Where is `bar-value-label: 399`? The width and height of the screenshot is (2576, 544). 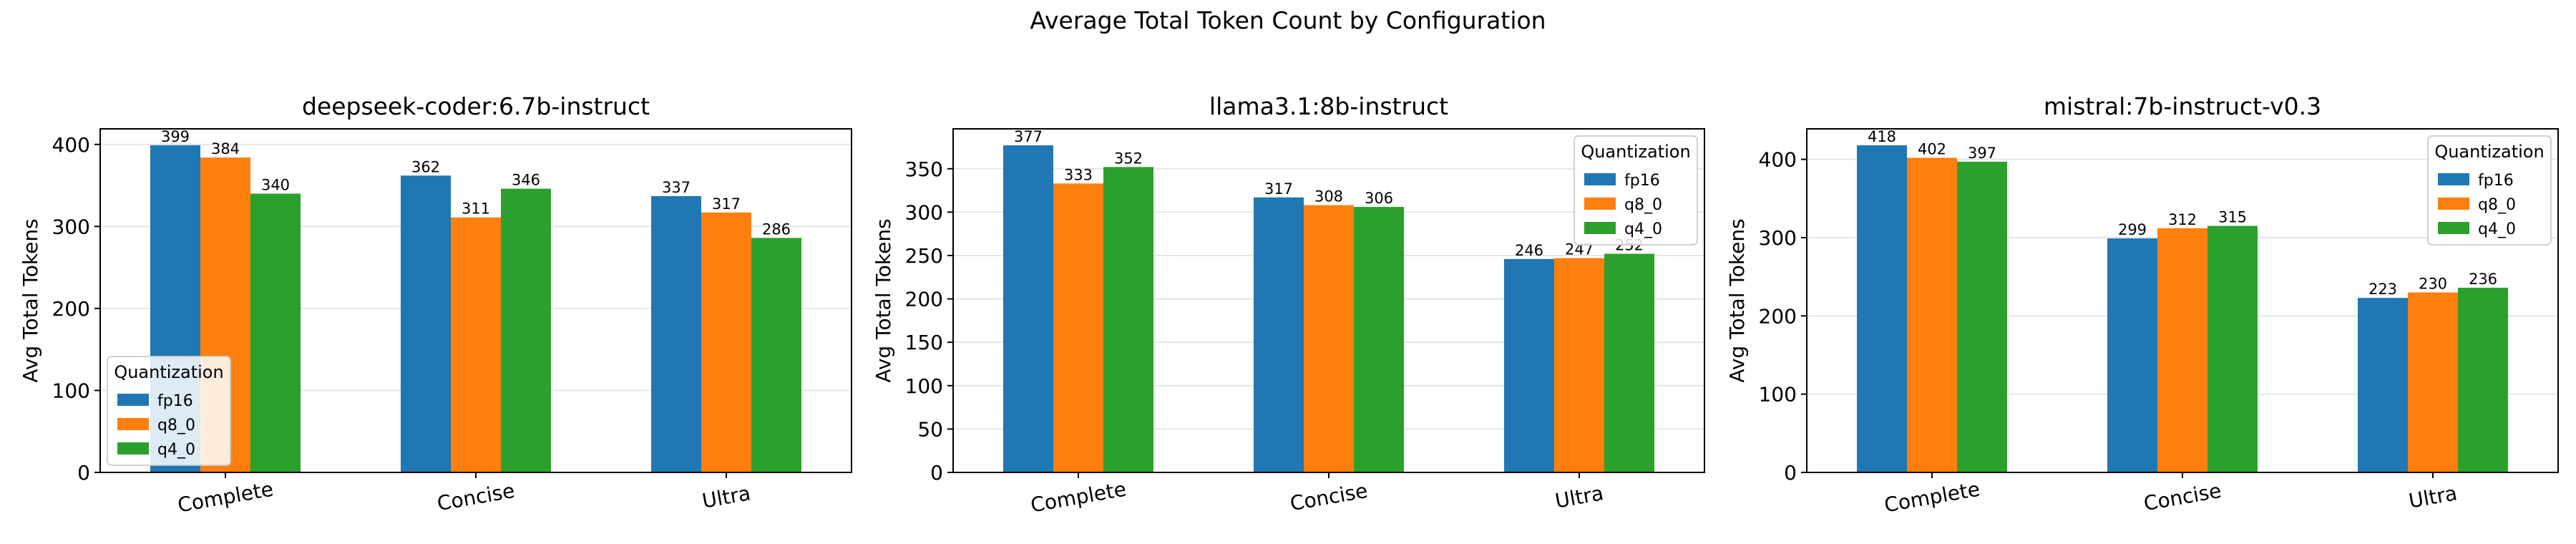 bar-value-label: 399 is located at coordinates (175, 136).